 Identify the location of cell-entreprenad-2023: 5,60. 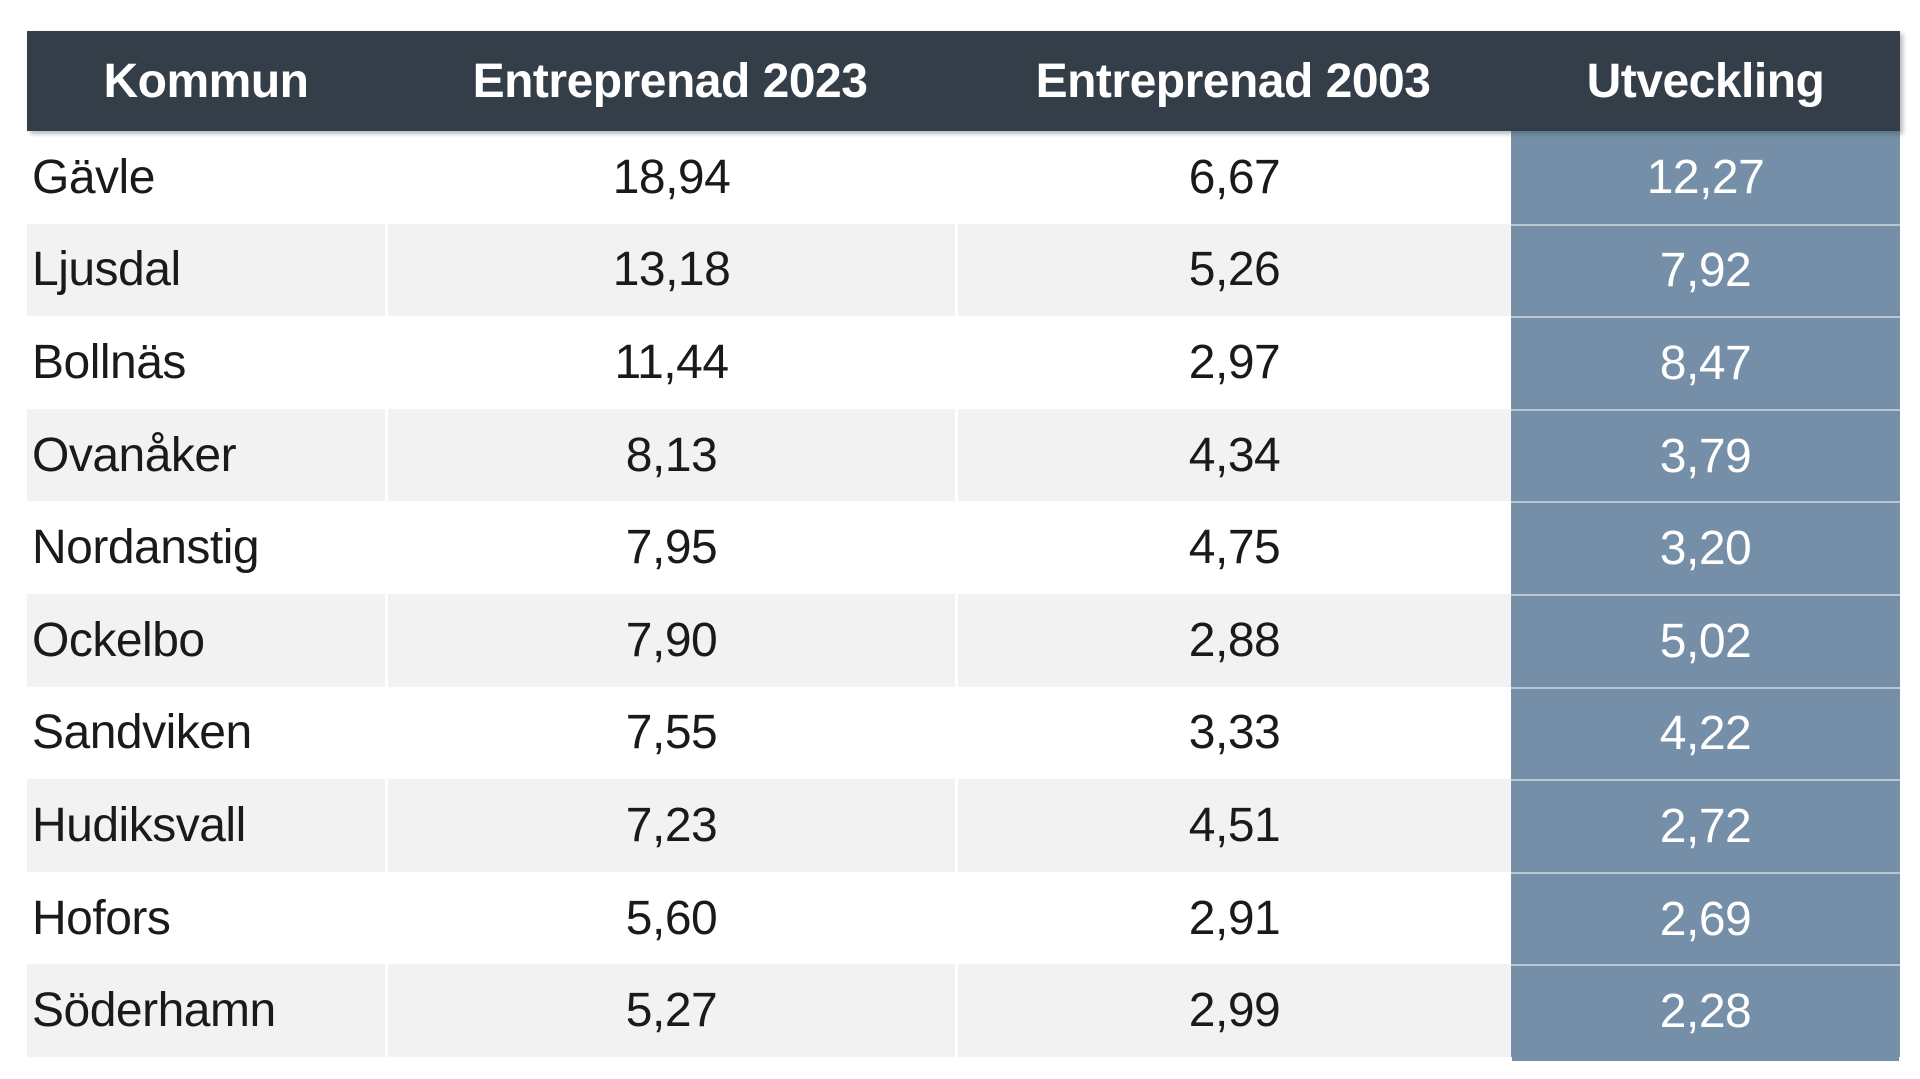
(670, 918).